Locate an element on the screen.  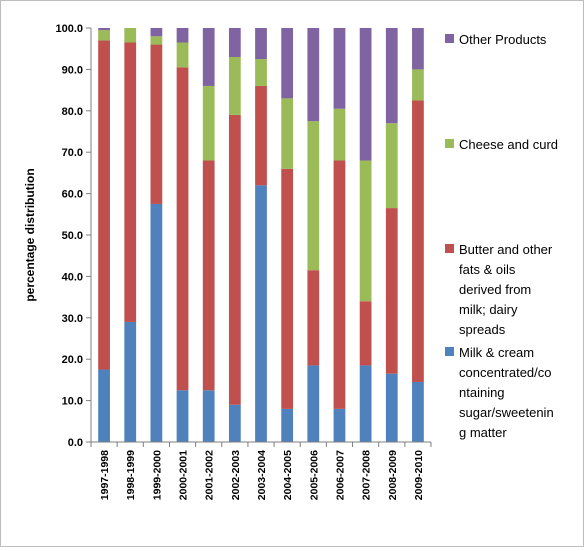
y-tick-label: 60.0 is located at coordinates (72, 195).